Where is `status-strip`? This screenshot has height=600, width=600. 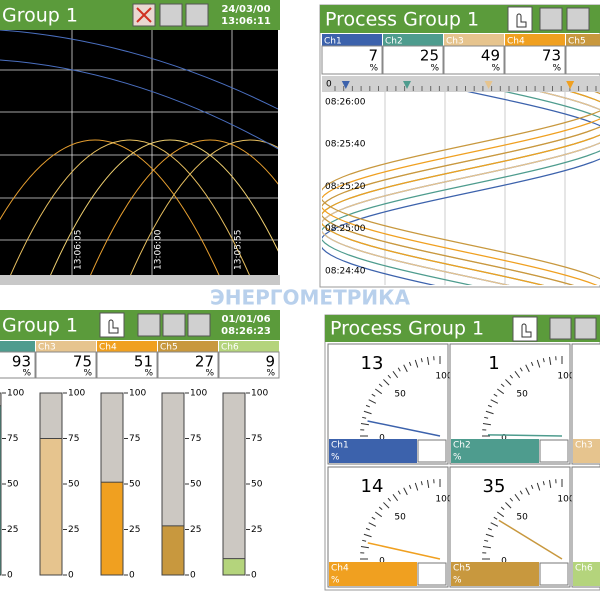 status-strip is located at coordinates (140, 280).